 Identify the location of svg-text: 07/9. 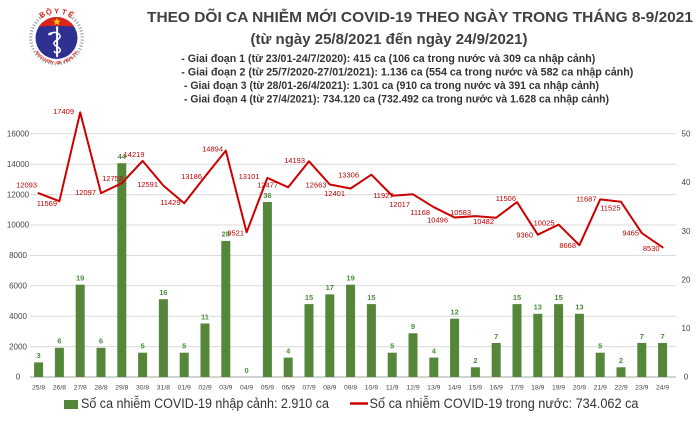
(308, 388).